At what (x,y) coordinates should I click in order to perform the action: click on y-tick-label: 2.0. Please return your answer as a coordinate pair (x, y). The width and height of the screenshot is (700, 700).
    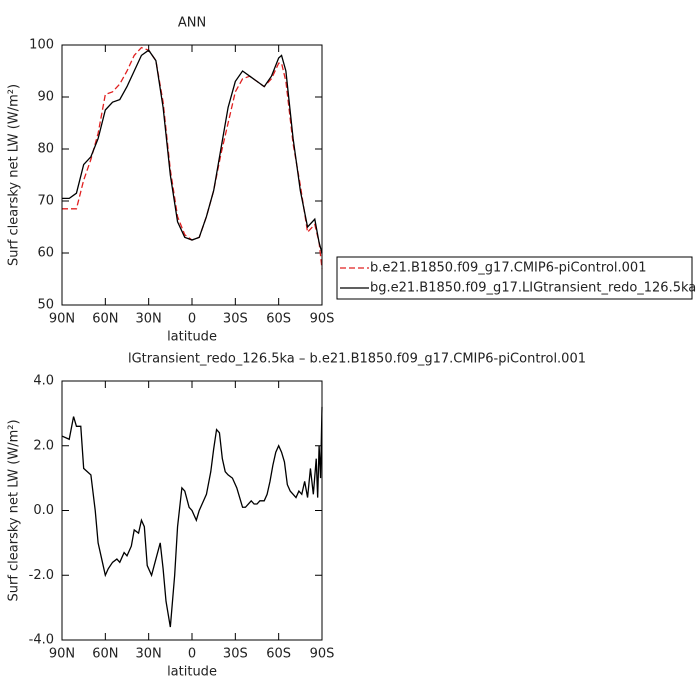
    Looking at the image, I should click on (43, 445).